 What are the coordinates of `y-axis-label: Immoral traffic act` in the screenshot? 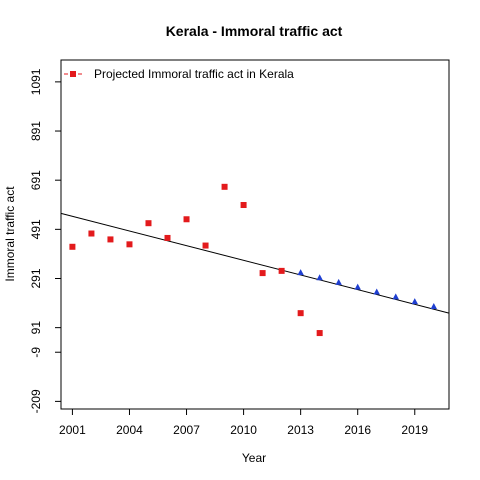 It's located at (10, 234).